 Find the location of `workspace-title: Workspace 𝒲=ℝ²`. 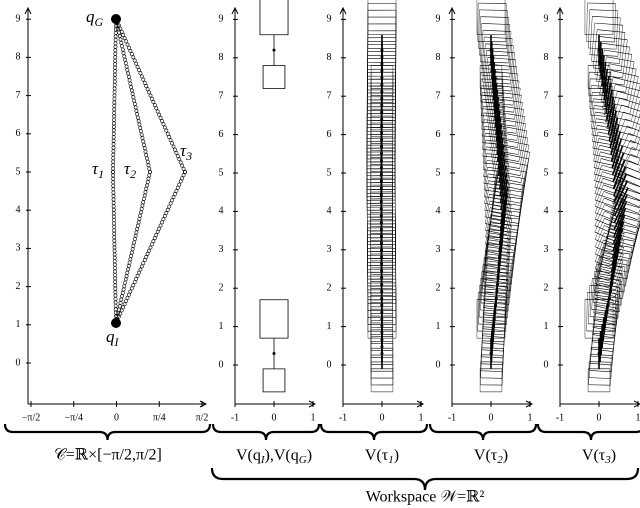

workspace-title: Workspace 𝒲=ℝ² is located at coordinates (425, 497).